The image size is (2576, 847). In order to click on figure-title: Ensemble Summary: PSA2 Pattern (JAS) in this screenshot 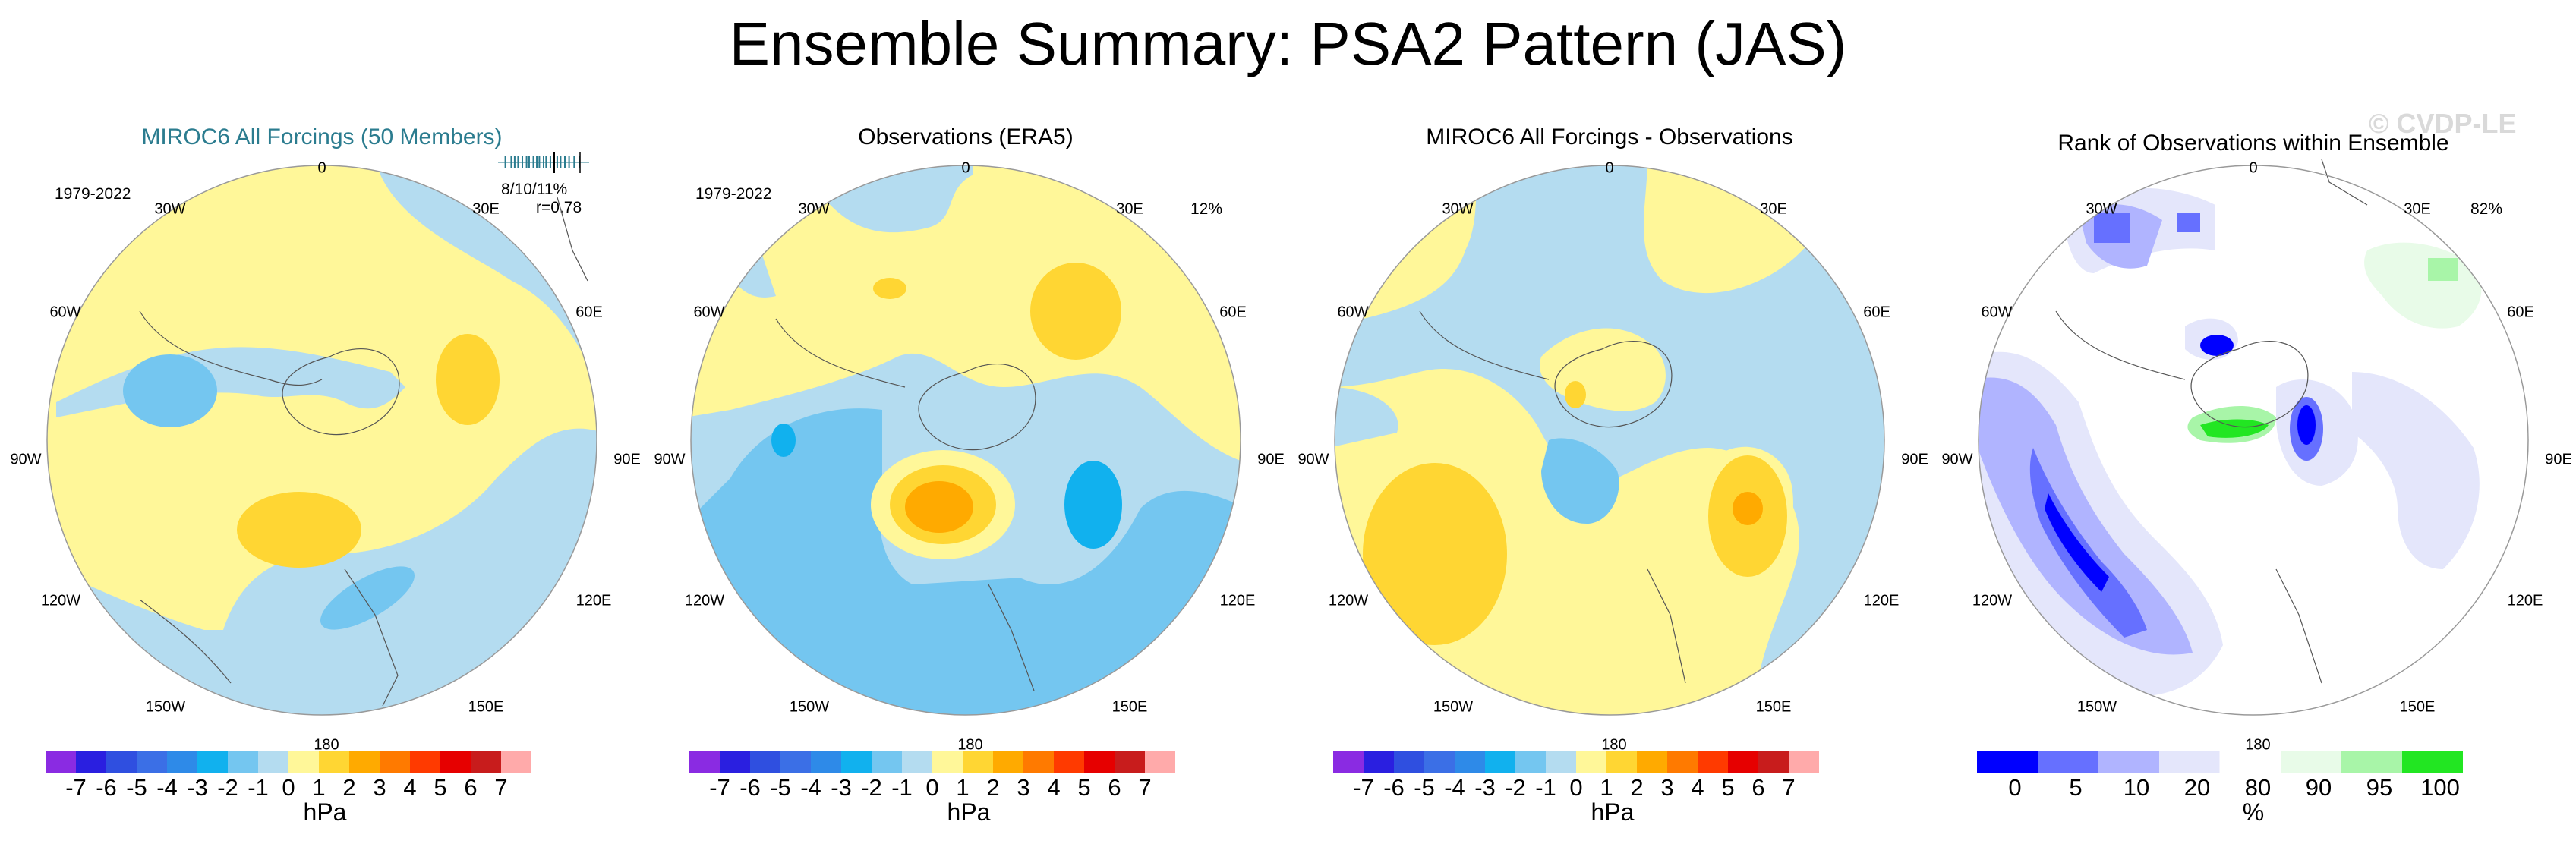, I will do `click(1288, 43)`.